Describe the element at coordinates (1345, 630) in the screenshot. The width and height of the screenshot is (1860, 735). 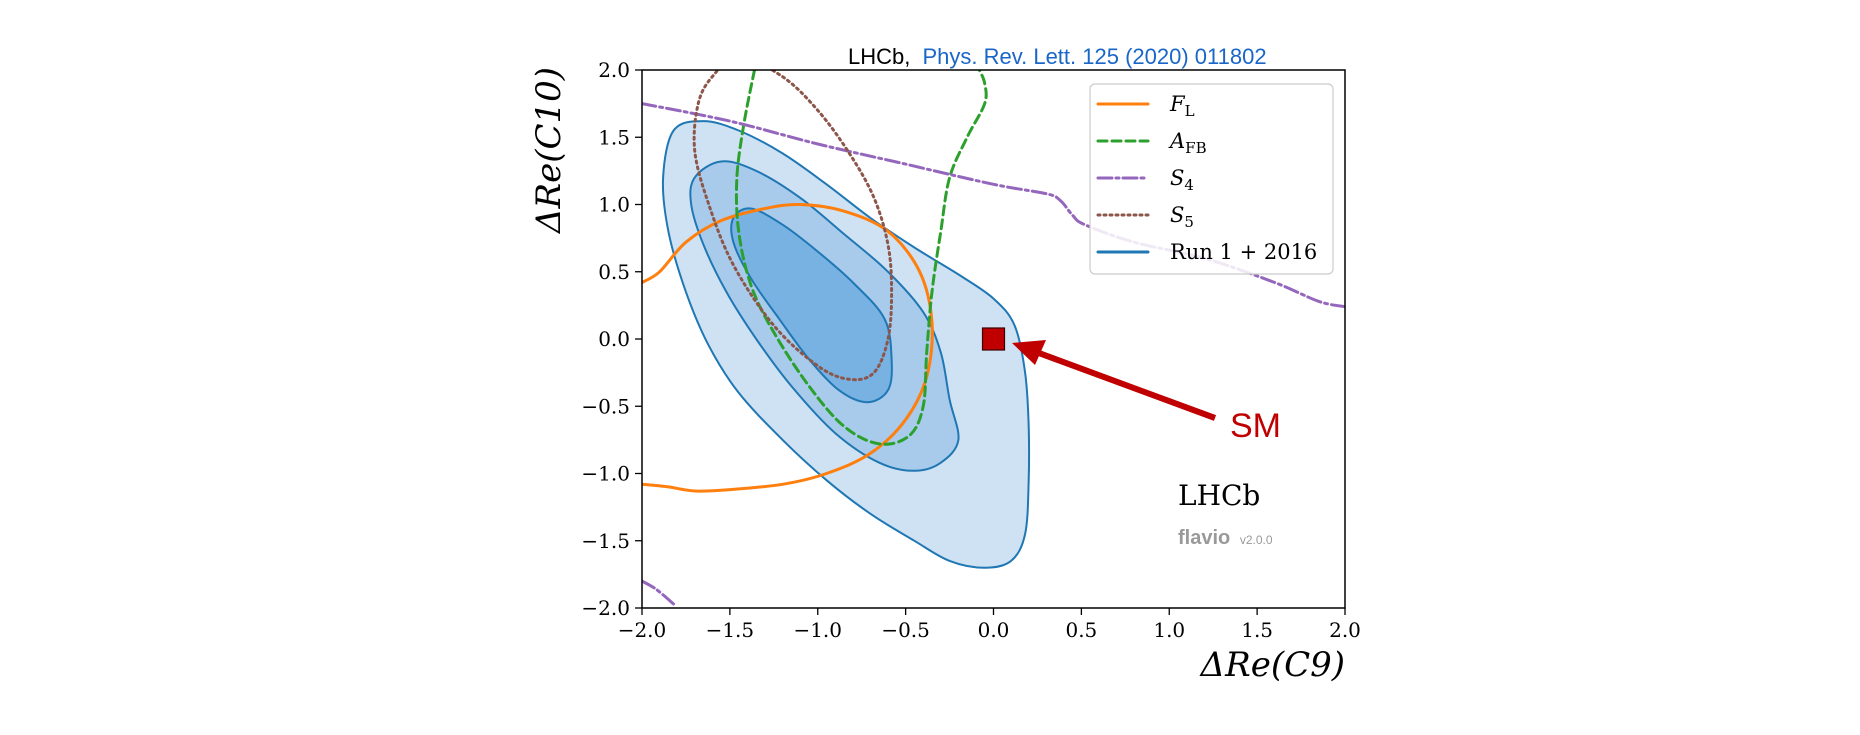
I see `x-tick-label: 2.0` at that location.